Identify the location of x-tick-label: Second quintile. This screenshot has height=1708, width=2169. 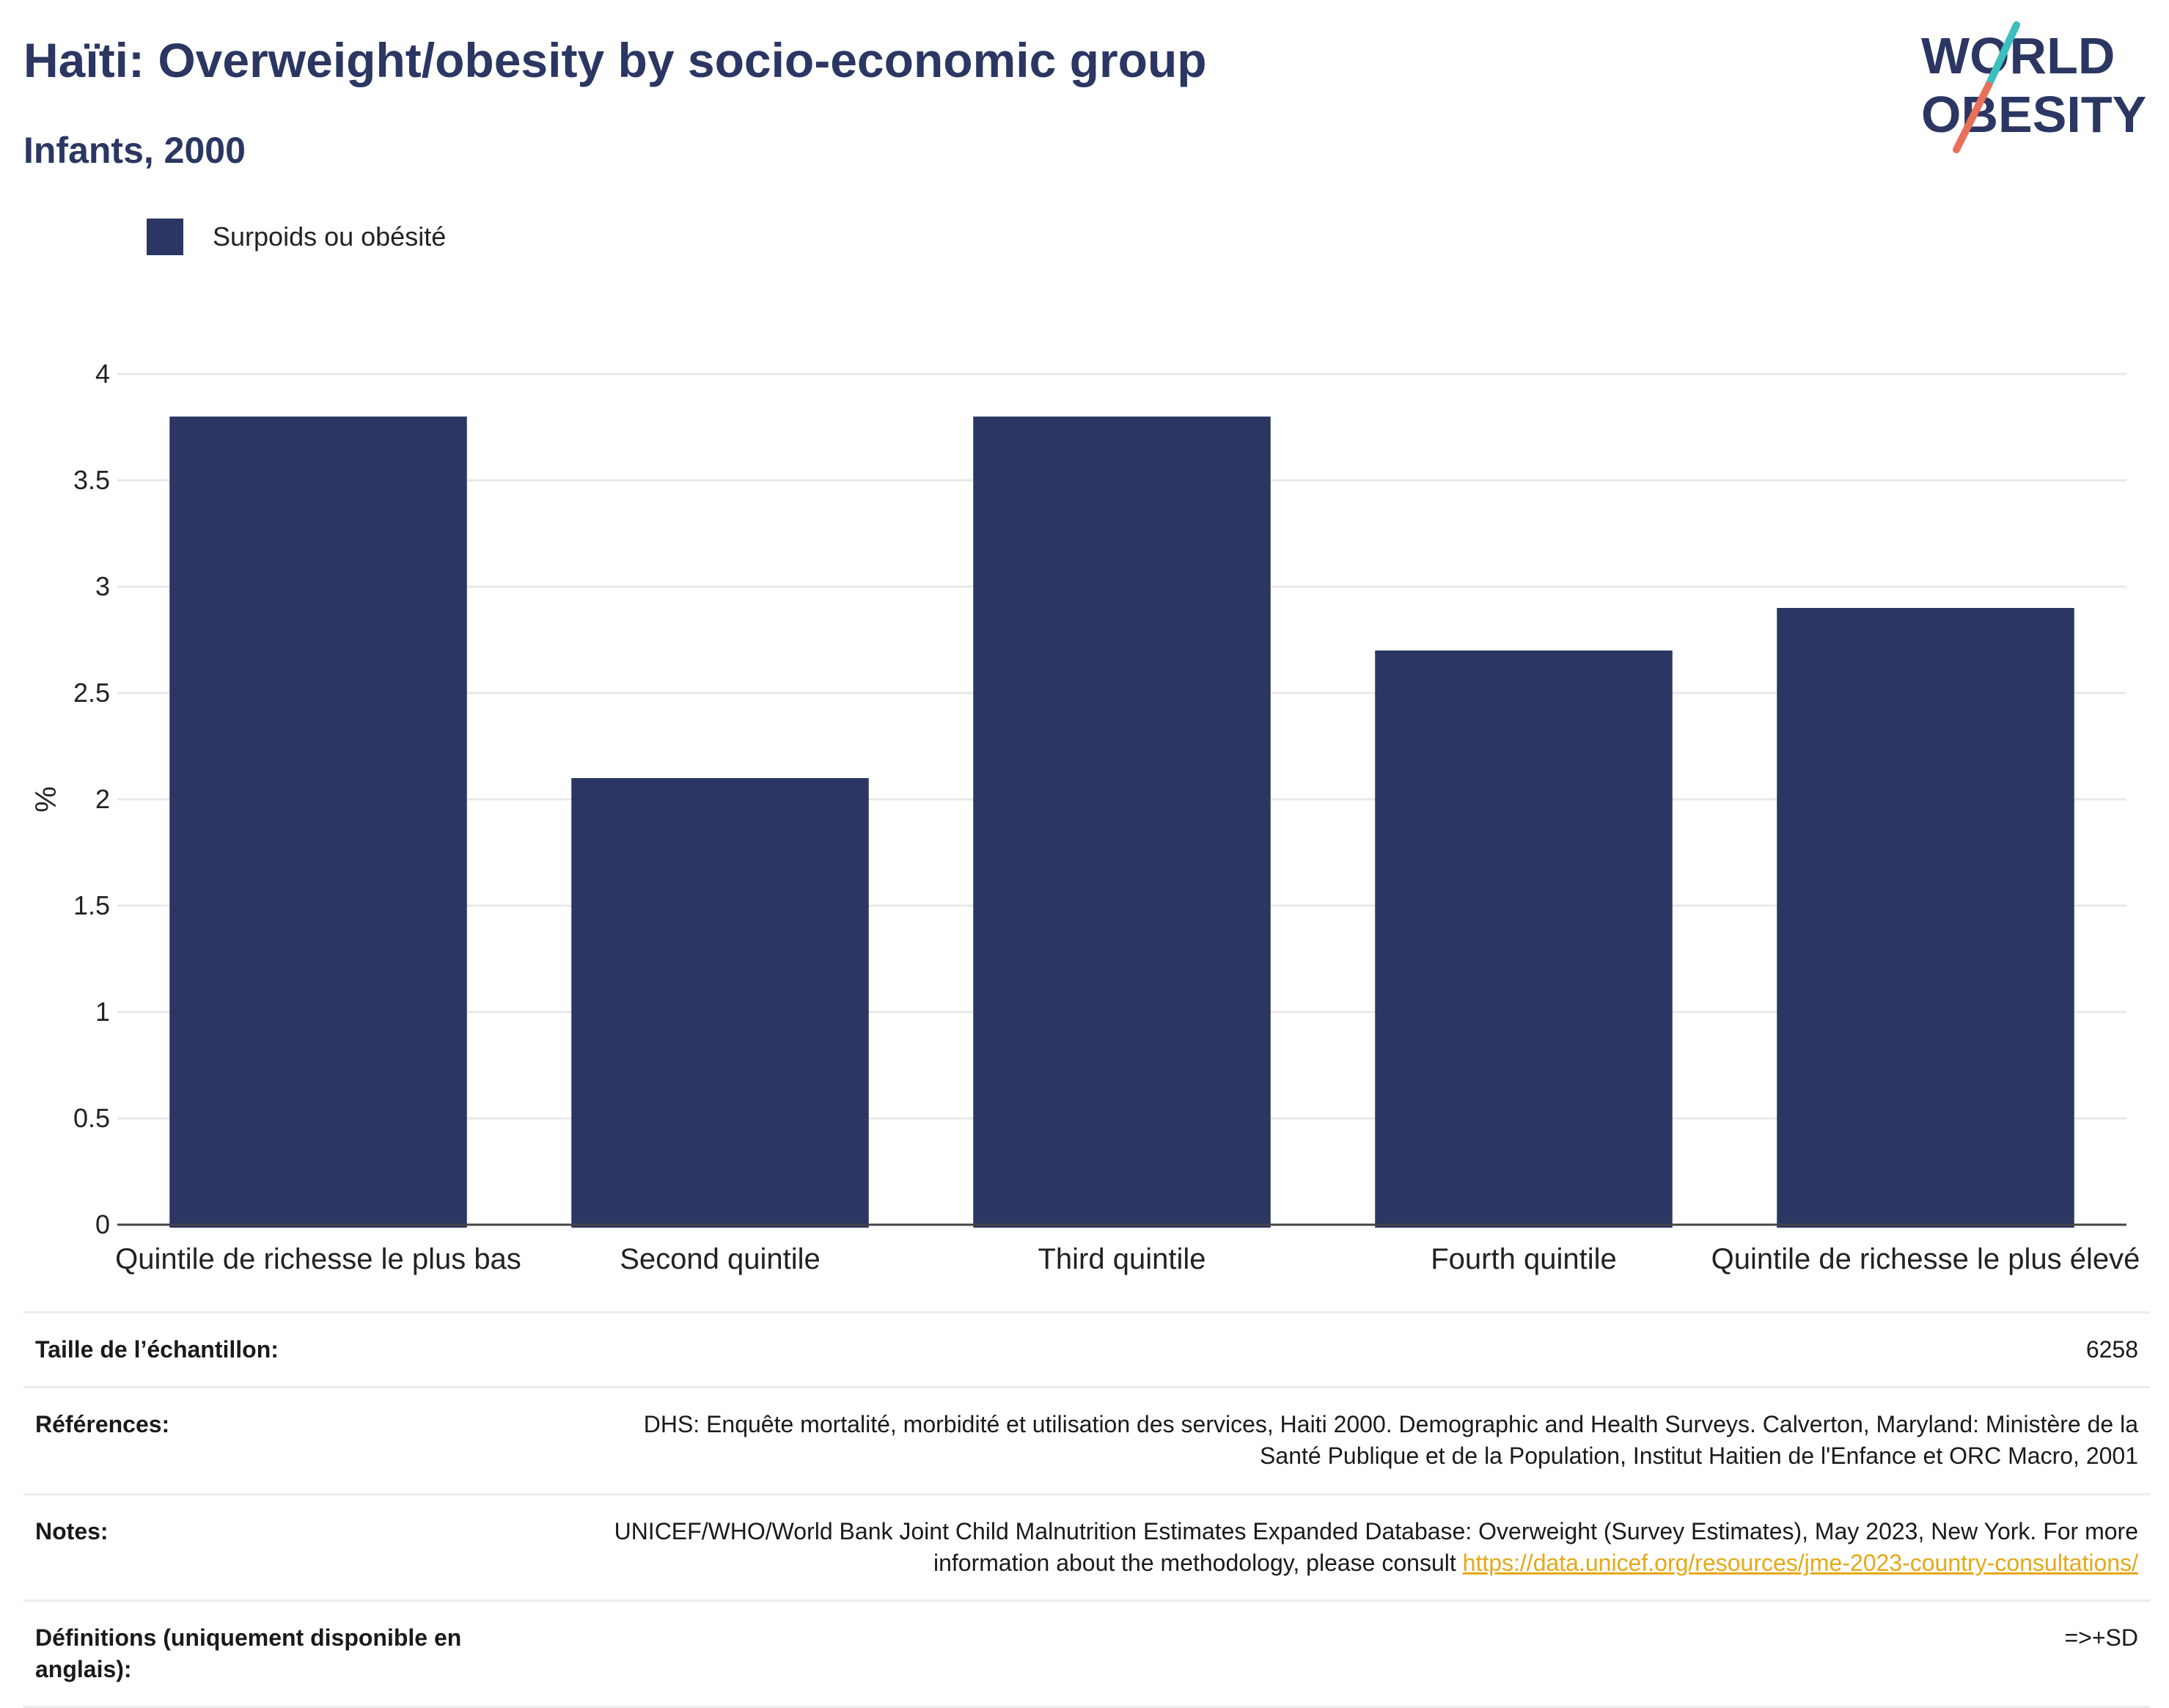
(720, 1259).